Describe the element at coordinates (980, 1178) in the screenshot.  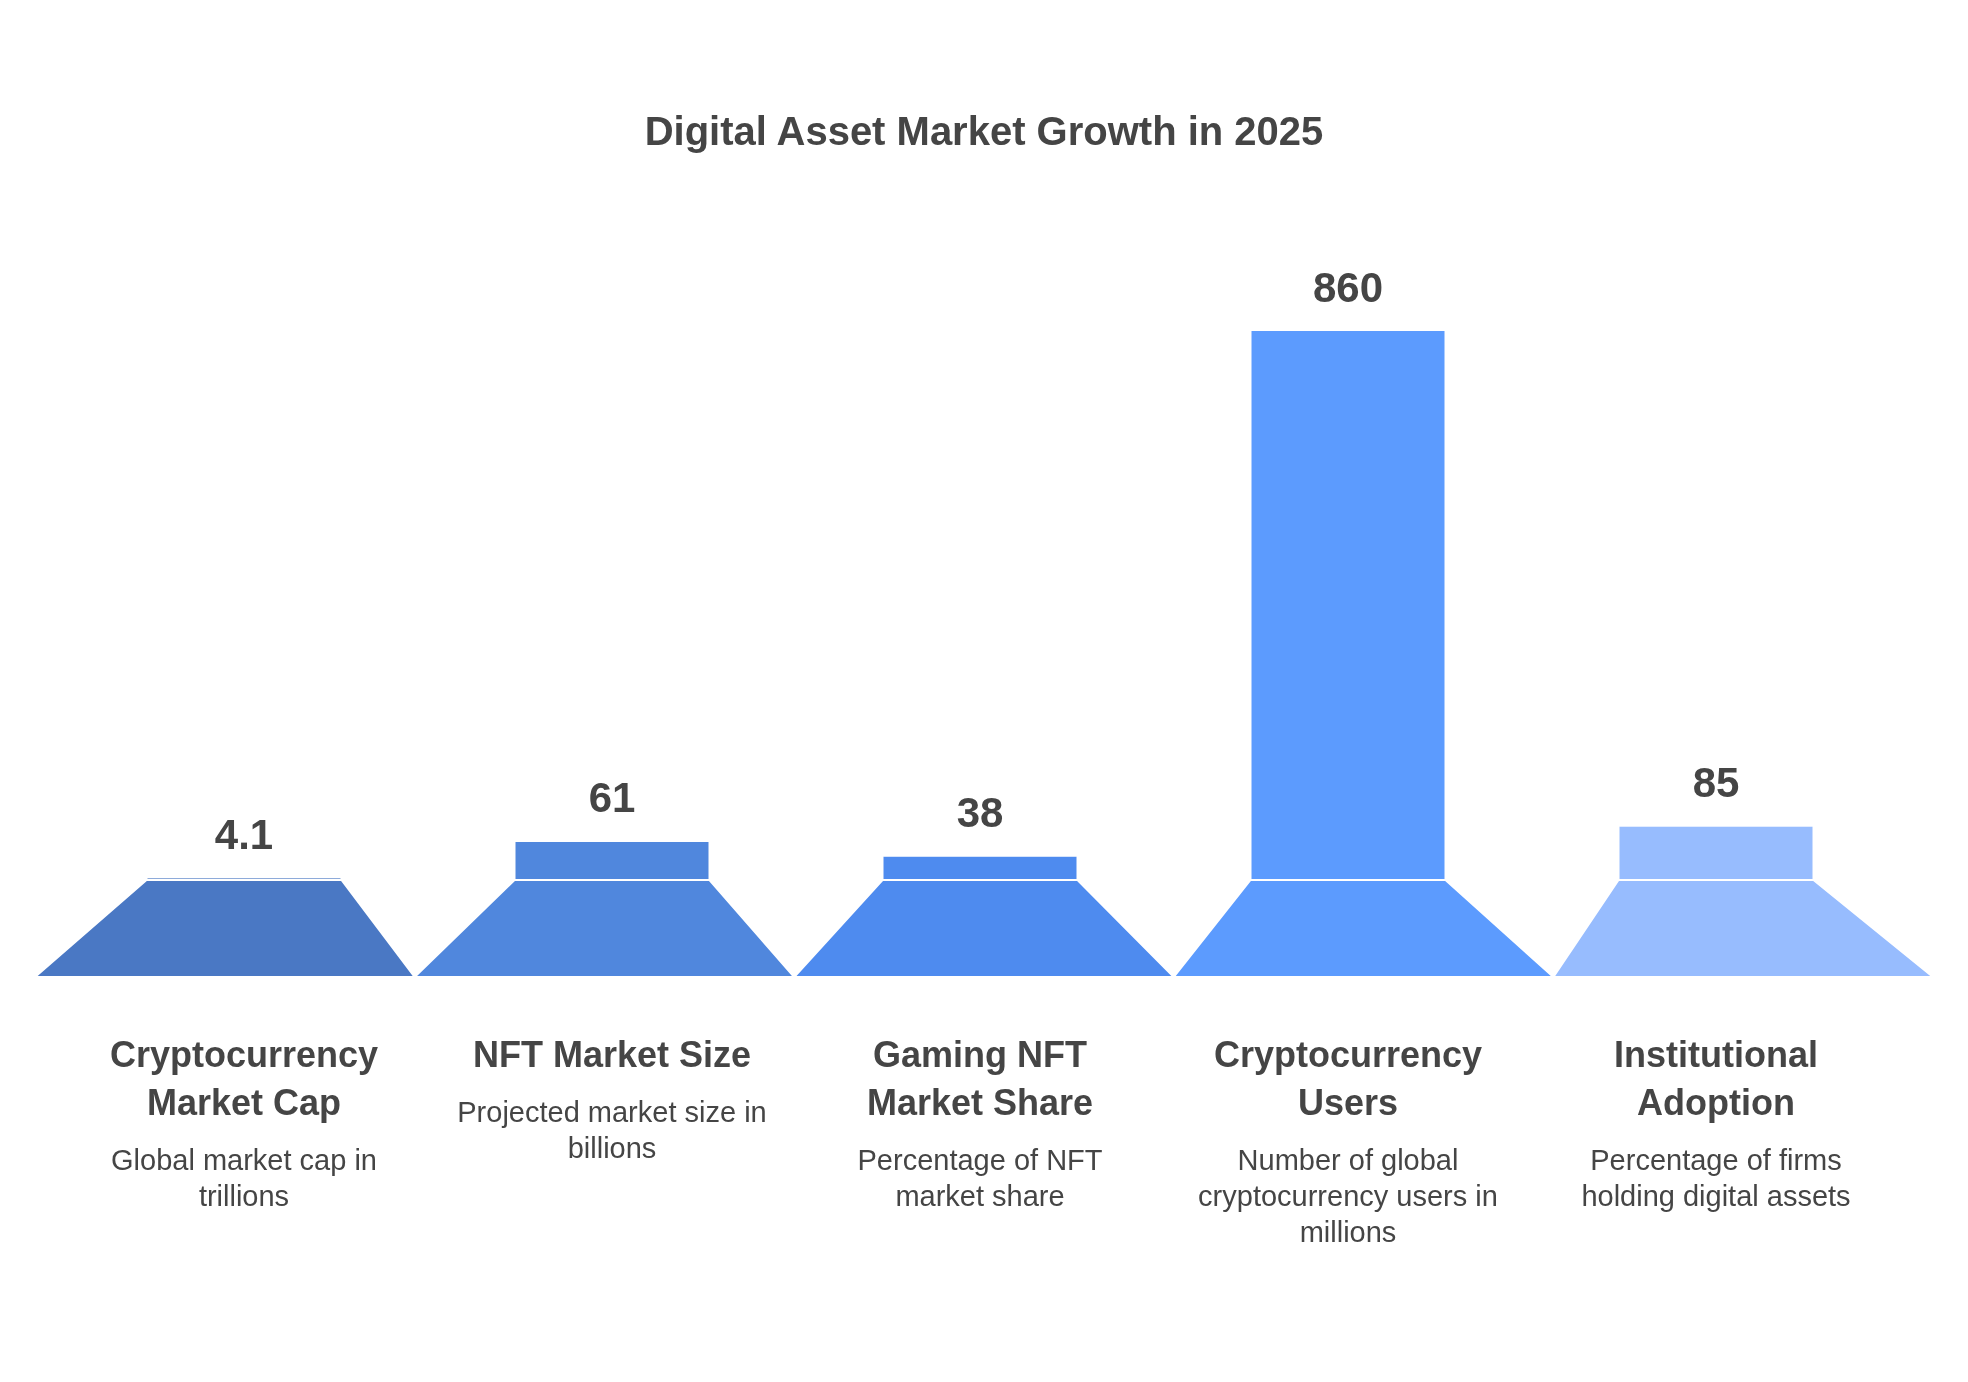
I see `text: Percentage of NFT market share` at that location.